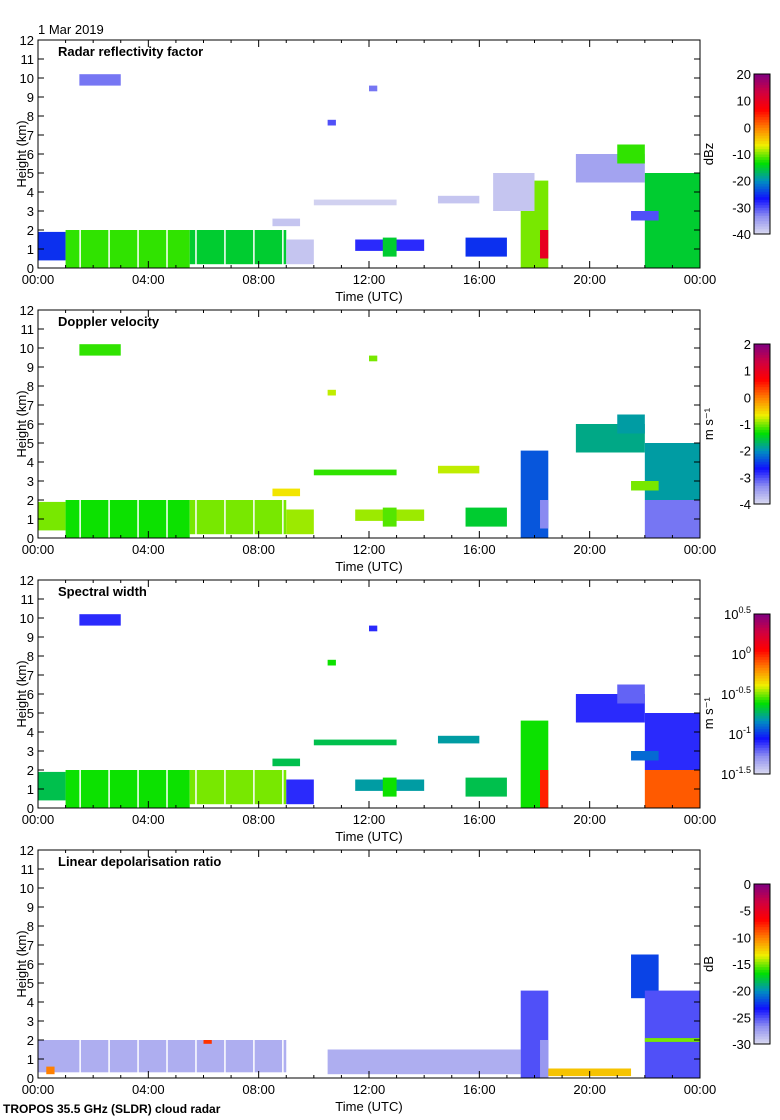  What do you see at coordinates (740, 733) in the screenshot?
I see `colorbar-tick-label: 10-1` at bounding box center [740, 733].